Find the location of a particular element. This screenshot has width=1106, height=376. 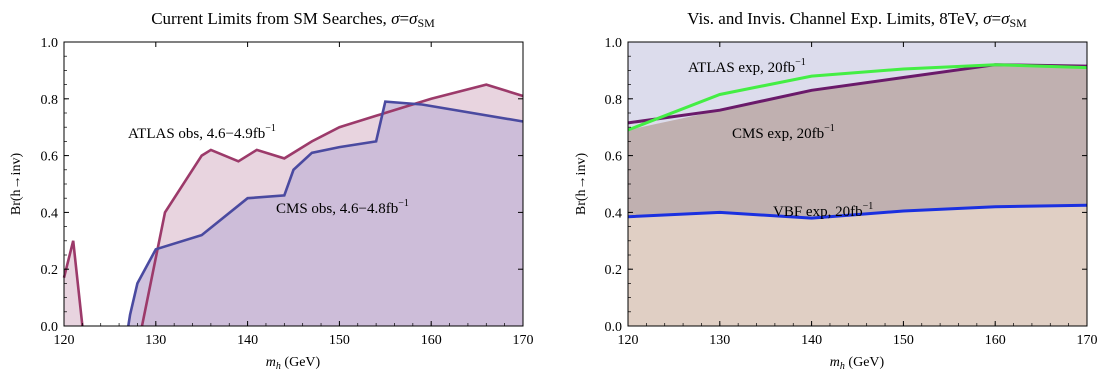

right-xtick-label: 120 is located at coordinates (628, 340).